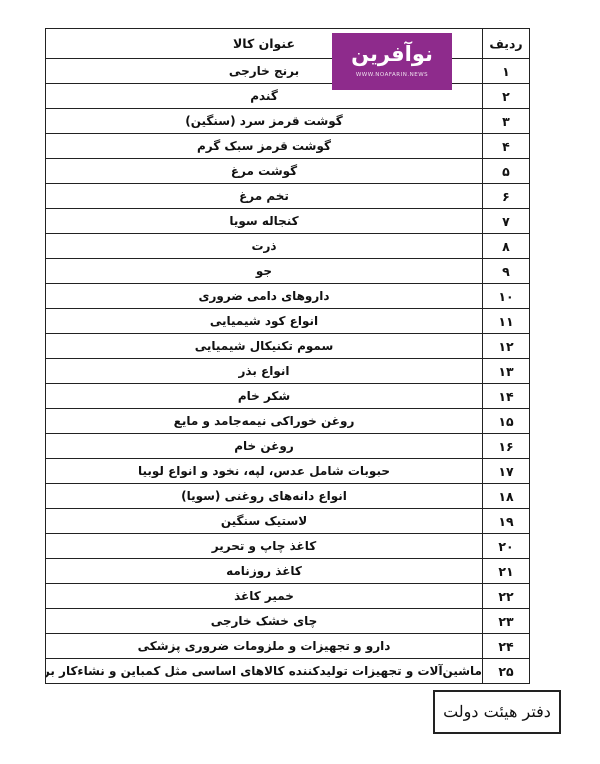 Image resolution: width=600 pixels, height=764 pixels. Describe the element at coordinates (264, 571) in the screenshot. I see `goods-title: کاغذ روزنامه` at that location.